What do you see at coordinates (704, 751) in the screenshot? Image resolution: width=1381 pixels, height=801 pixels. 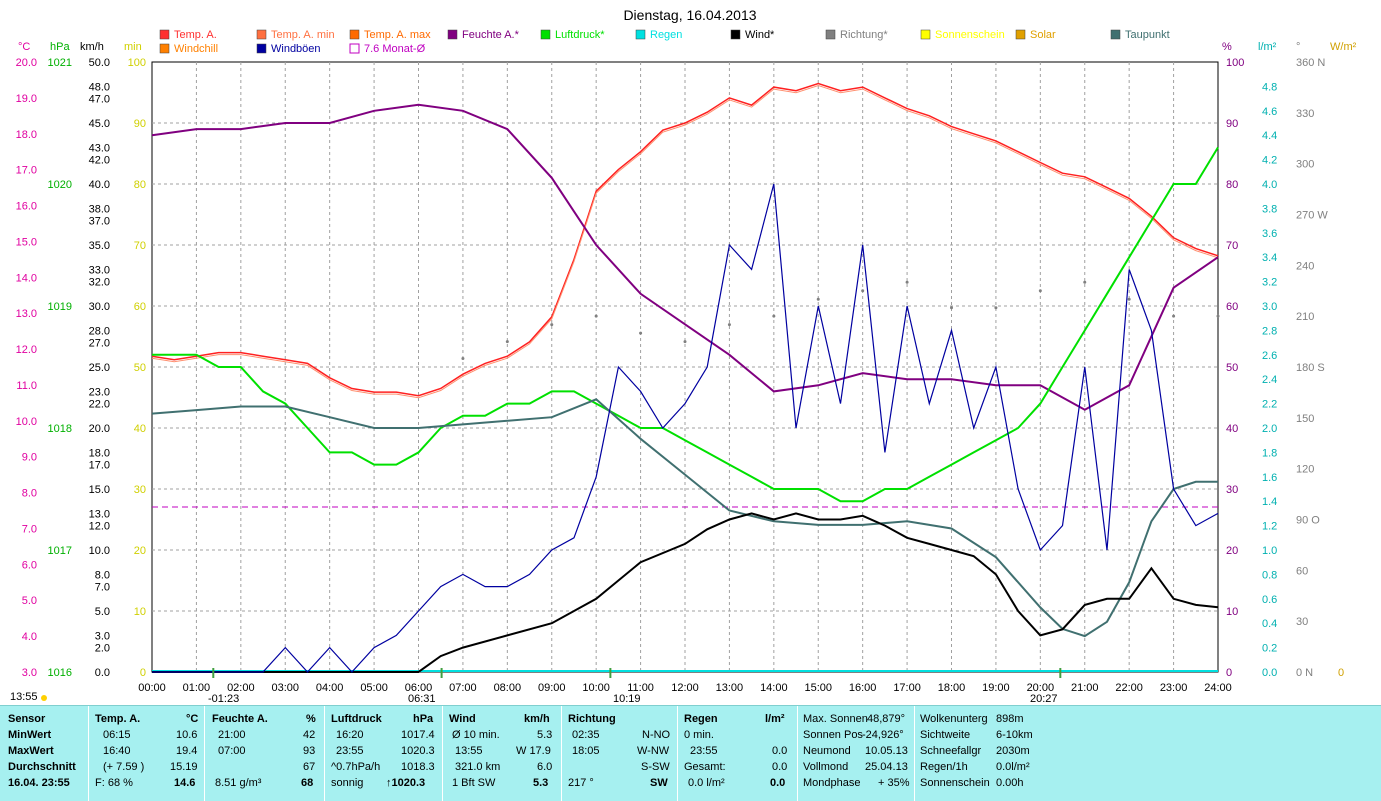 I see `rain-max-time: 23:55` at bounding box center [704, 751].